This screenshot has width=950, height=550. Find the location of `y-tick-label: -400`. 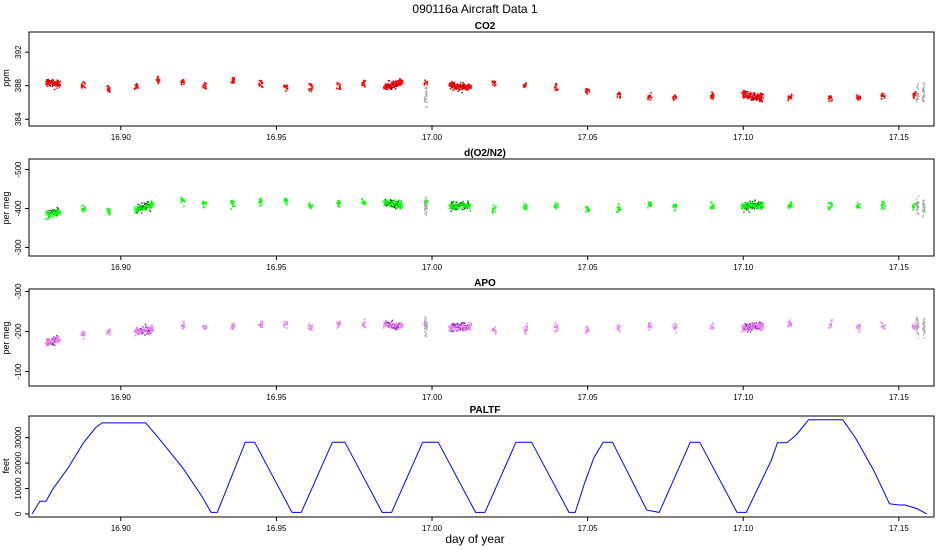

y-tick-label: -400 is located at coordinates (18, 208).